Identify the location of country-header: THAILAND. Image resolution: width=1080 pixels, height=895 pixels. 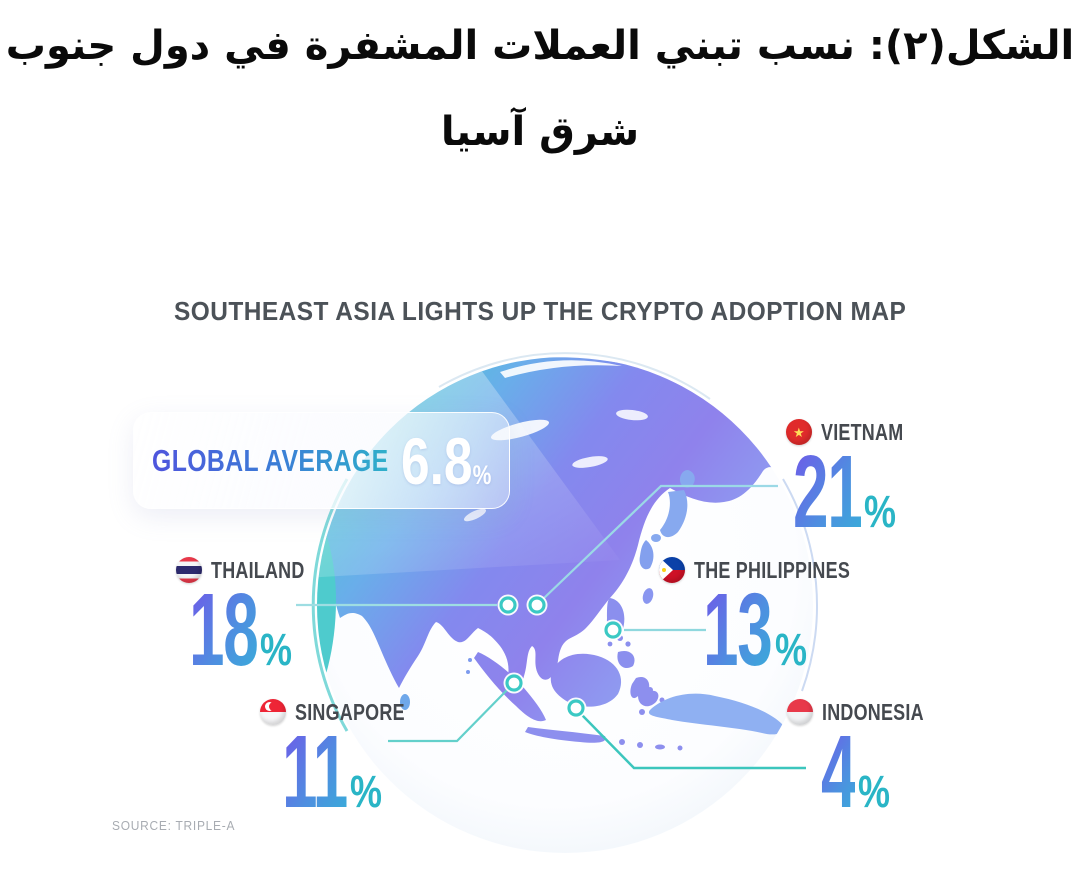
(240, 570).